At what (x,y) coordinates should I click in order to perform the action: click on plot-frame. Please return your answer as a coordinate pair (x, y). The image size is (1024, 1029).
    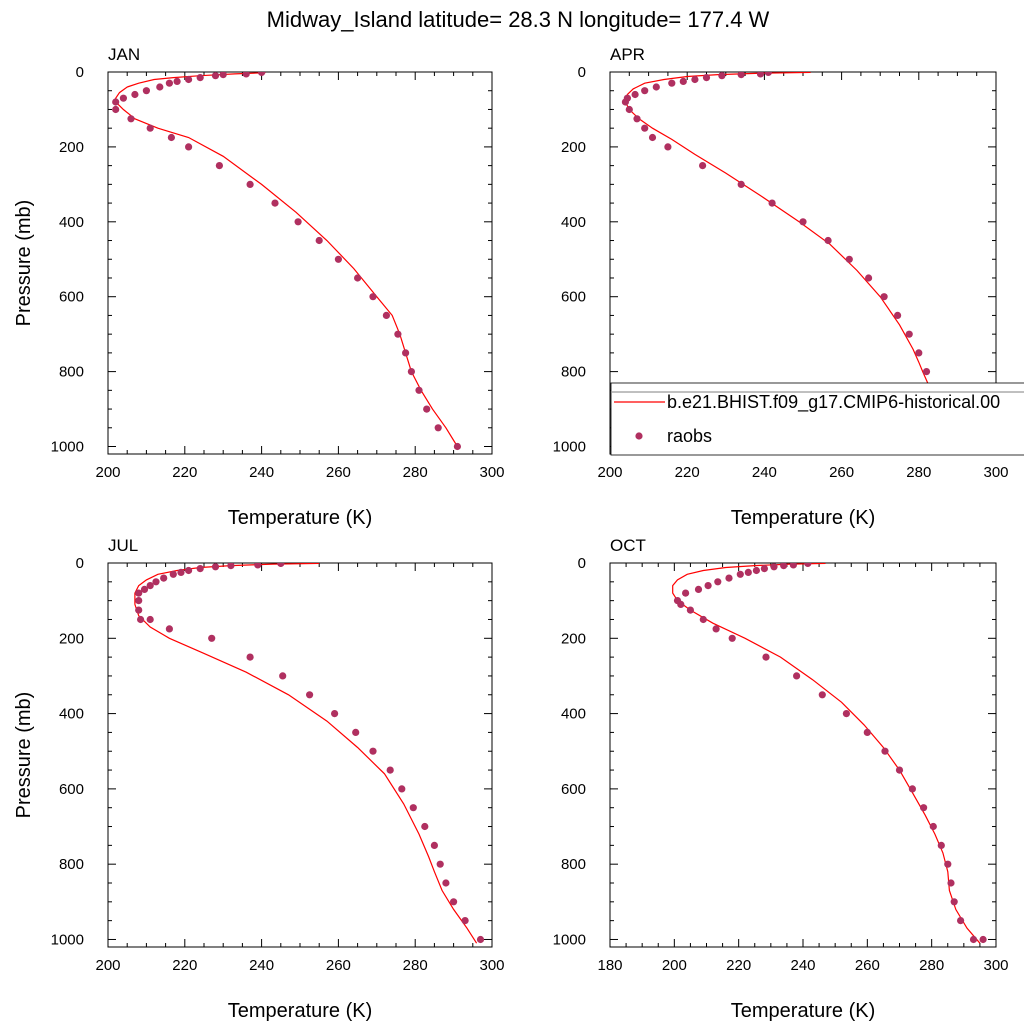
    Looking at the image, I should click on (803, 755).